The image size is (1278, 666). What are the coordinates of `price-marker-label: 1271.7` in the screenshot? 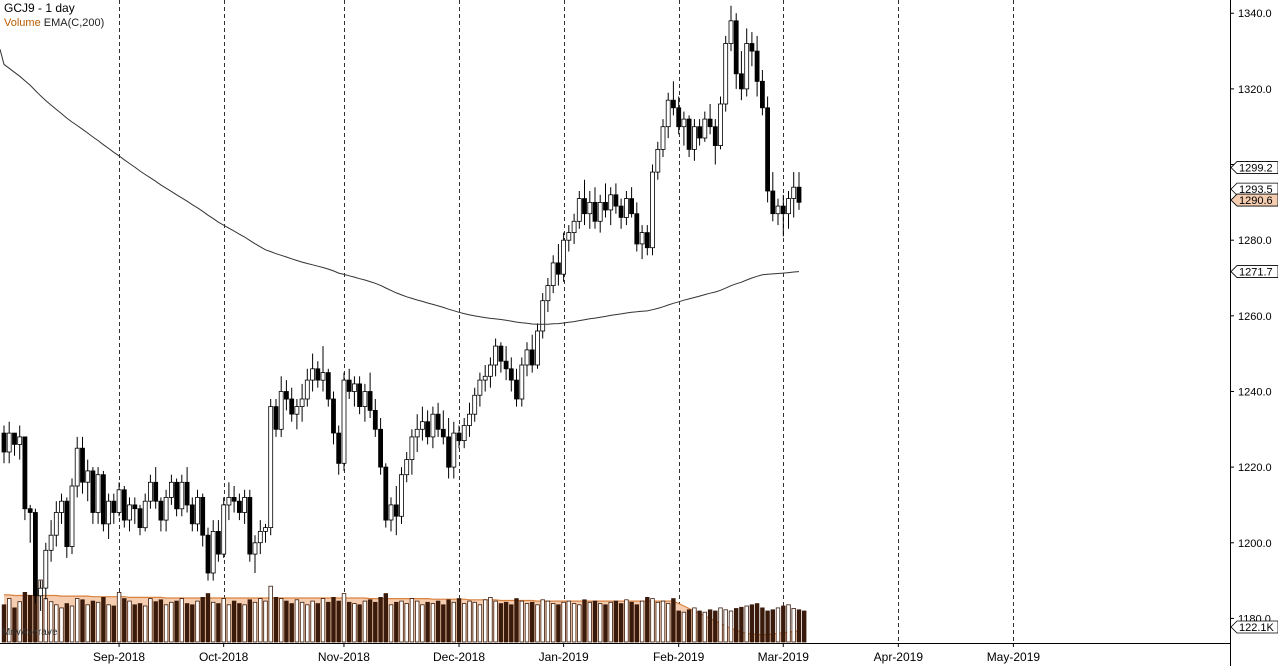 It's located at (1256, 273).